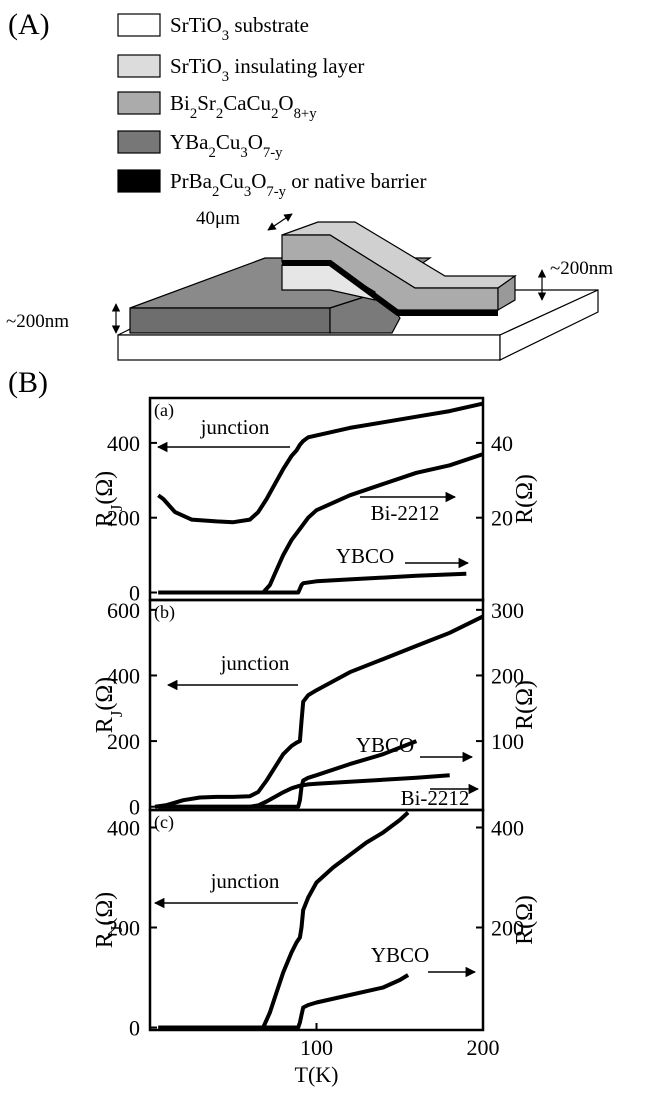  Describe the element at coordinates (267, 69) in the screenshot. I see `legend-label: SrTiO3 insulating layer` at that location.